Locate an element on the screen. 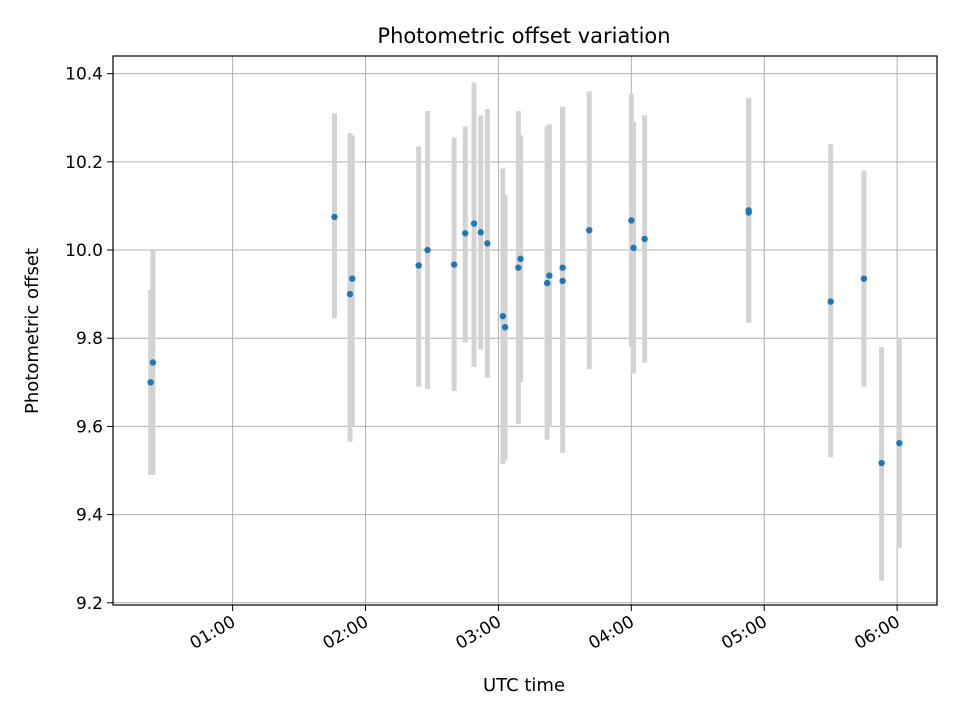 This screenshot has width=960, height=720. x-tick-label: 04:00 is located at coordinates (611, 633).